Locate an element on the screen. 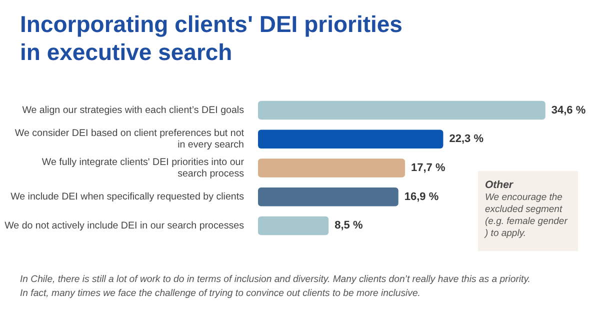 This screenshot has height=327, width=600. chart-title: Incorporating clients' DEI priorities in executive search is located at coordinates (212, 38).